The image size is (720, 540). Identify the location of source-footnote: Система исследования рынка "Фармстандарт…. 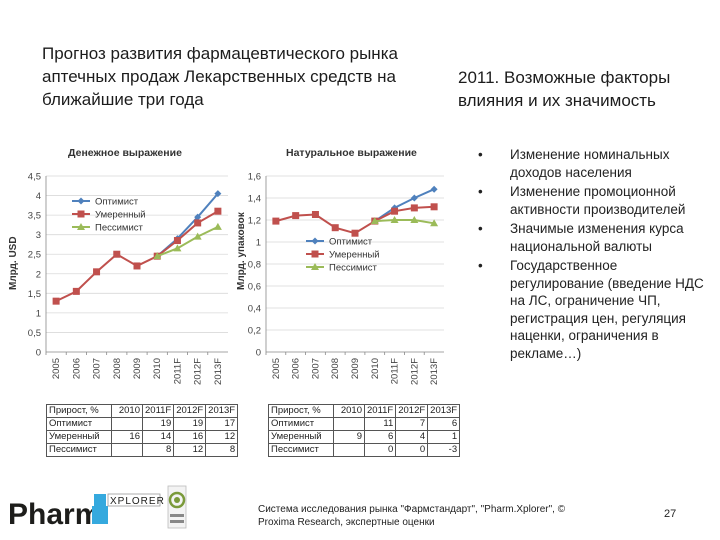
(412, 516).